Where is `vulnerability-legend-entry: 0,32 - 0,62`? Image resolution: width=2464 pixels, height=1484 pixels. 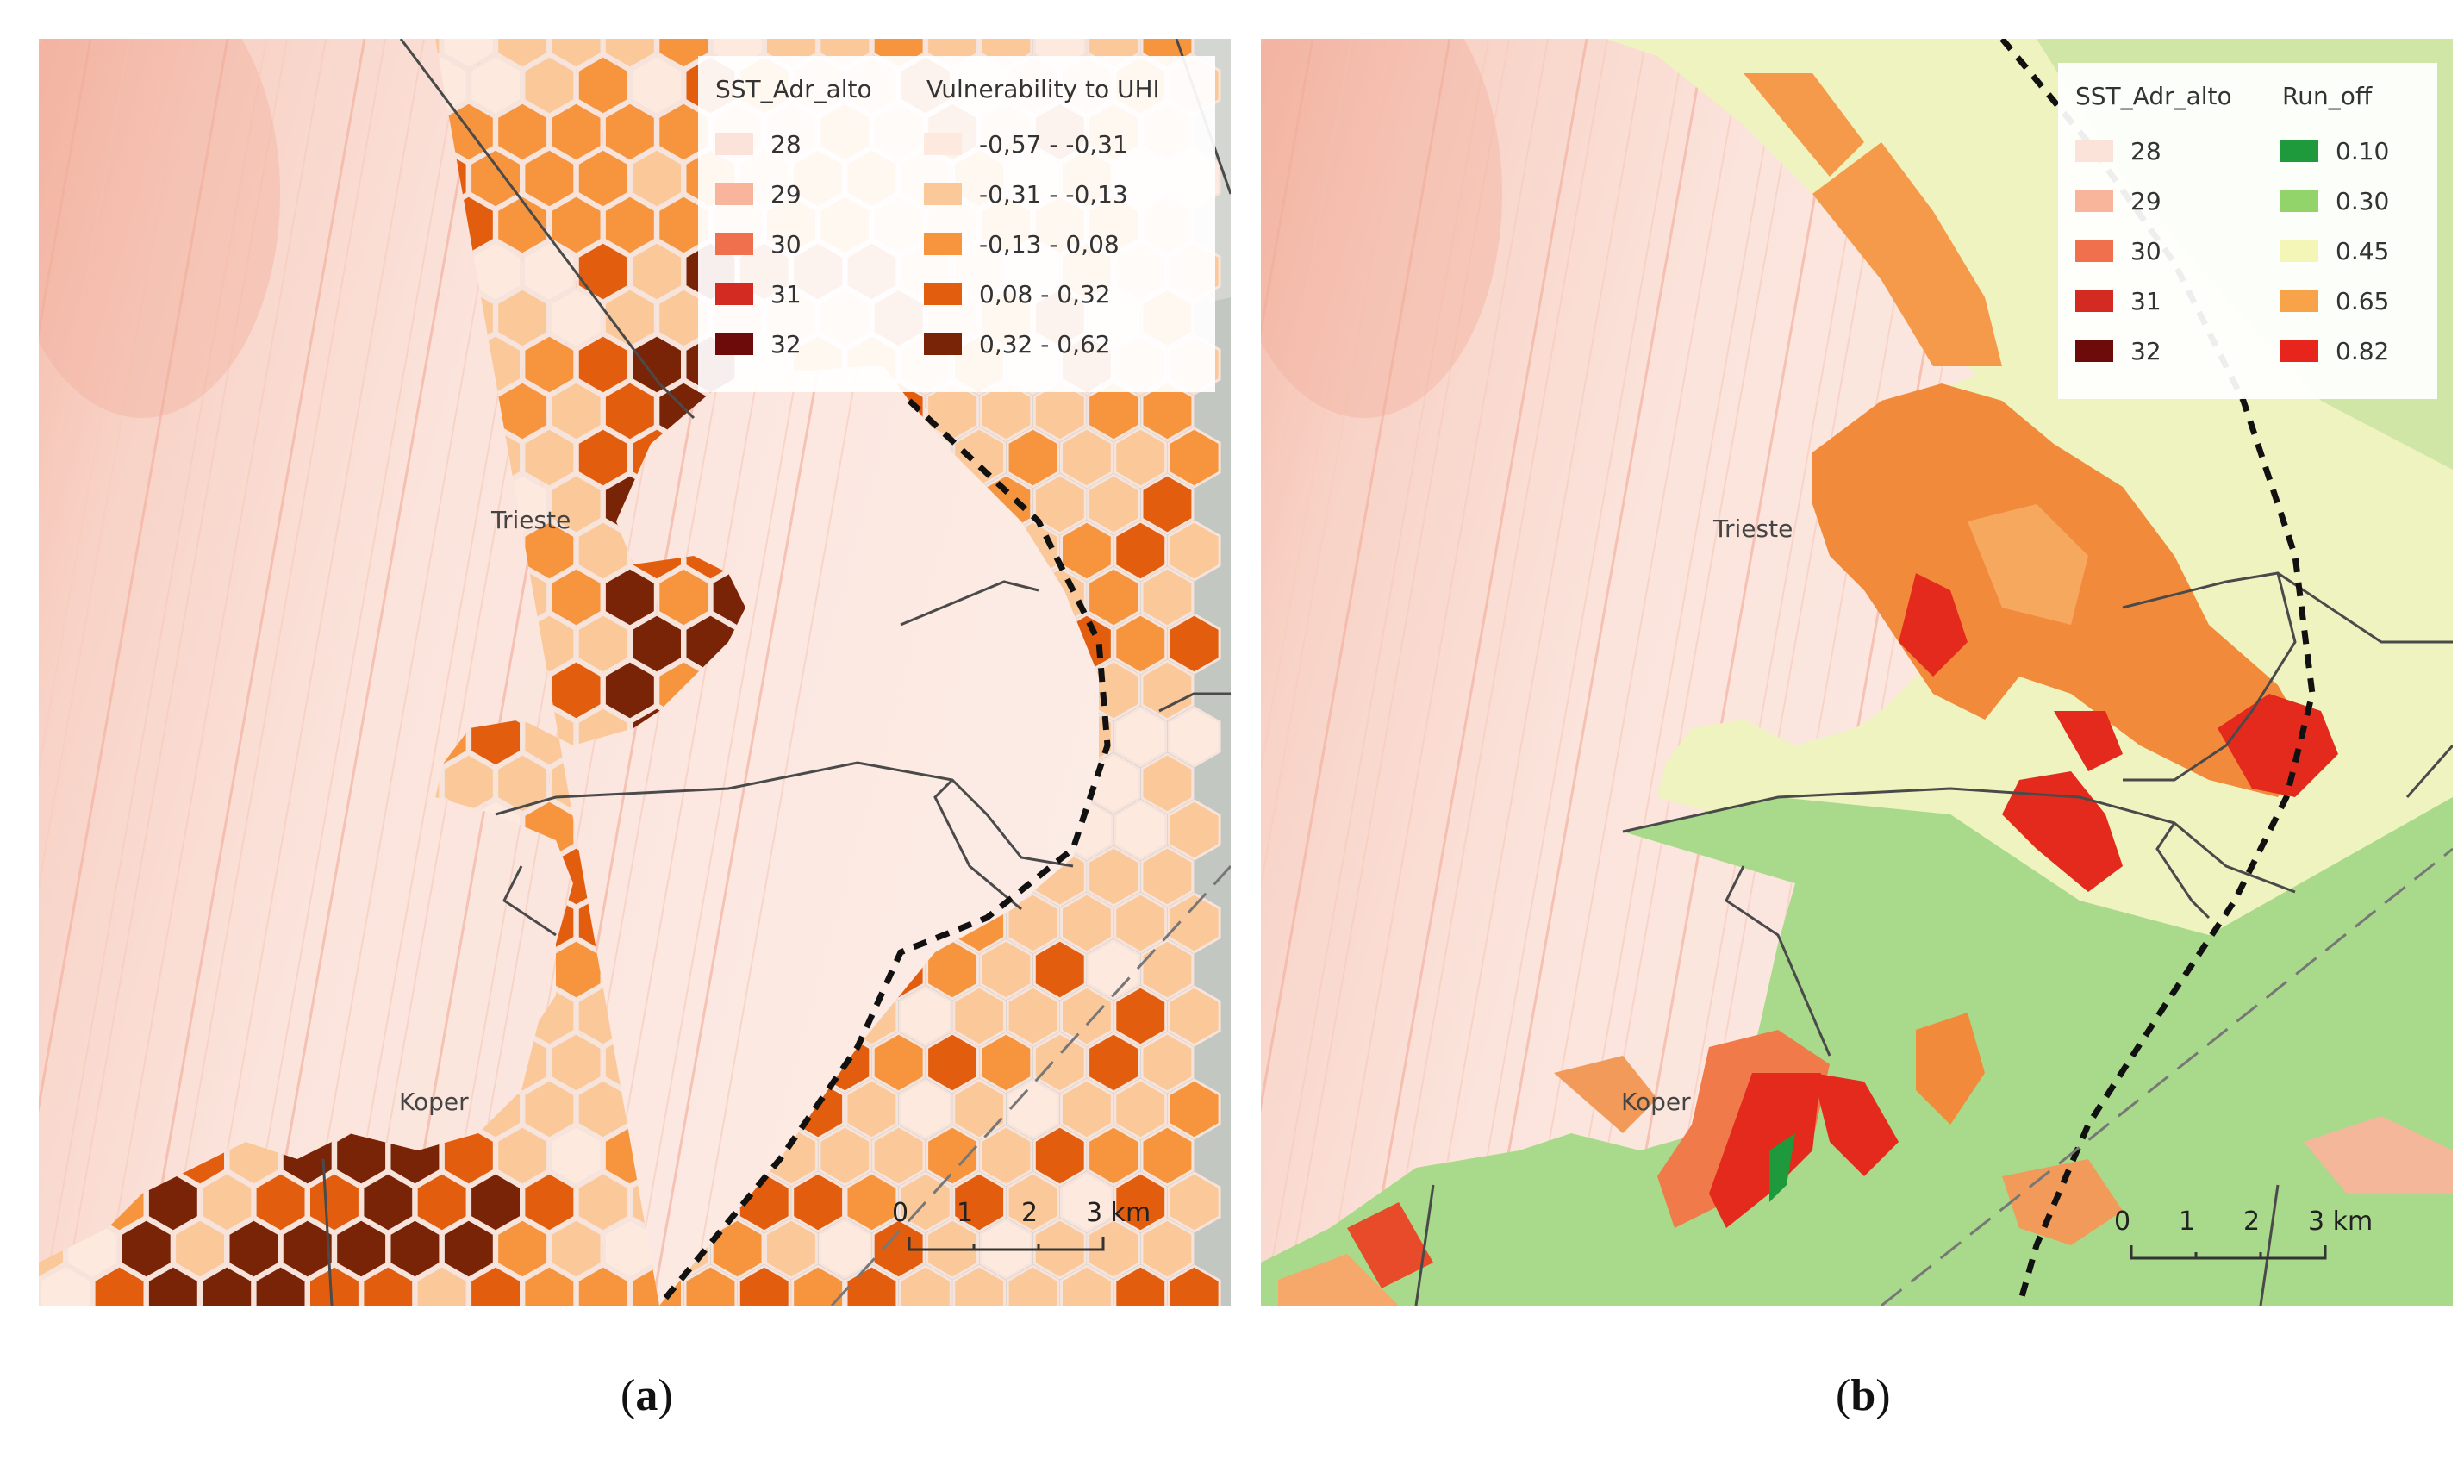 vulnerability-legend-entry: 0,32 - 0,62 is located at coordinates (1017, 344).